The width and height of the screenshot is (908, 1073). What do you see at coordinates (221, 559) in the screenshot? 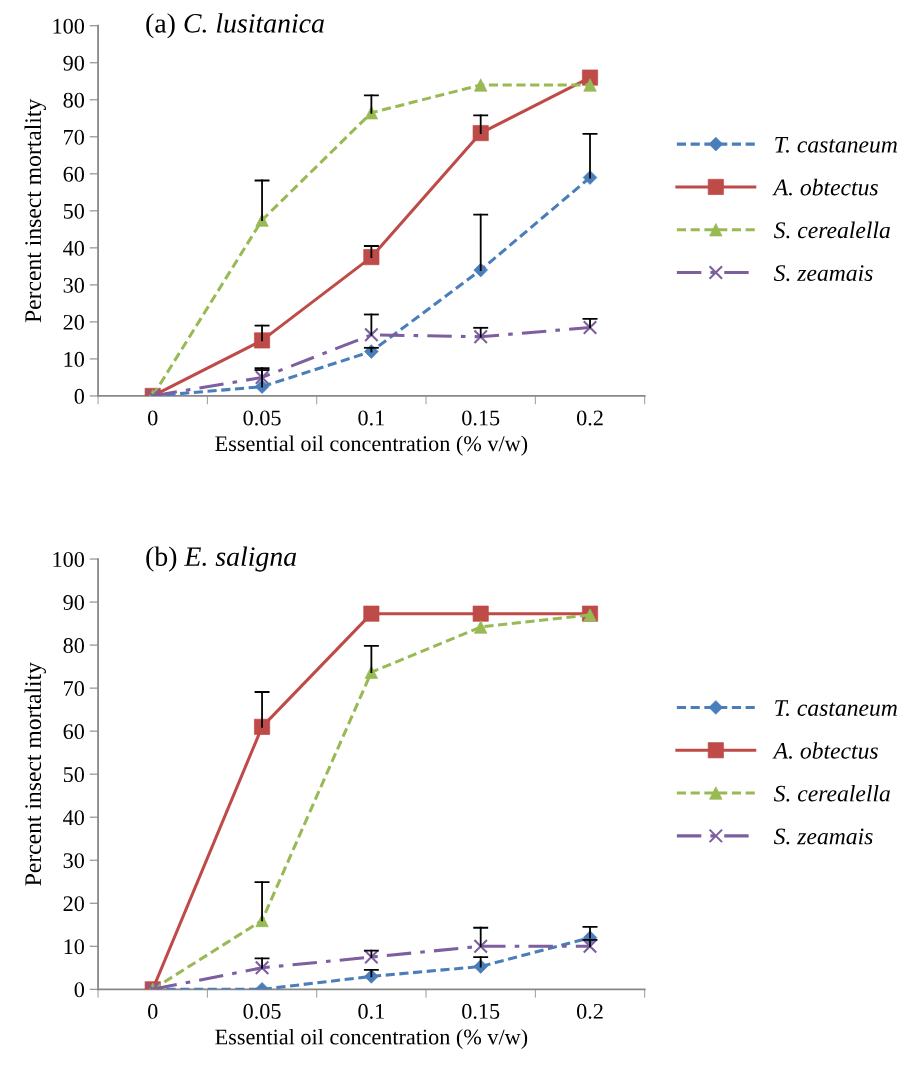
I see `chart-title: (b) E. saligna` at bounding box center [221, 559].